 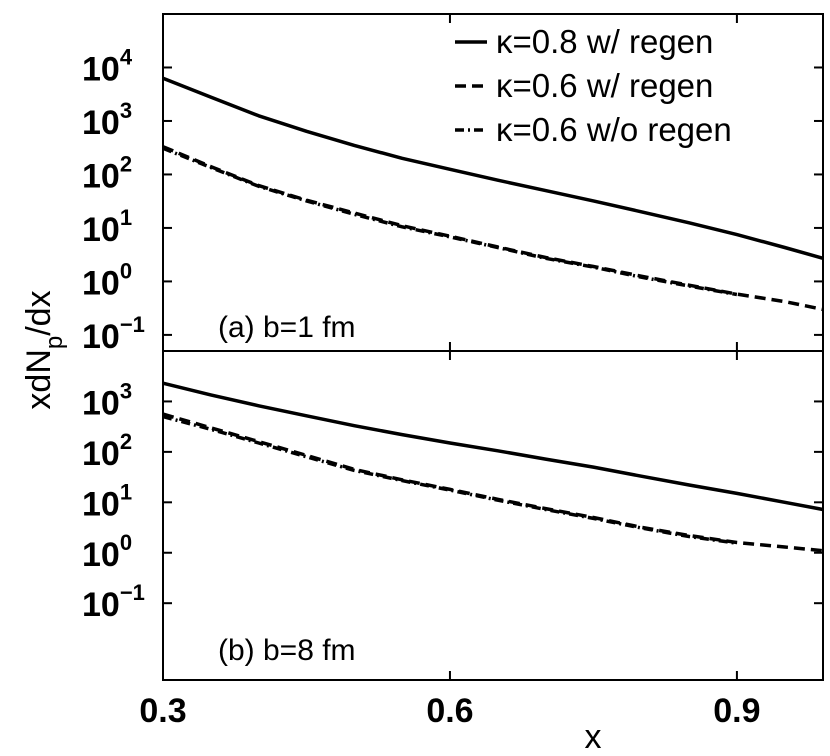 I want to click on panel-a-y-tick-label-1: 10³, so click(x=107, y=120).